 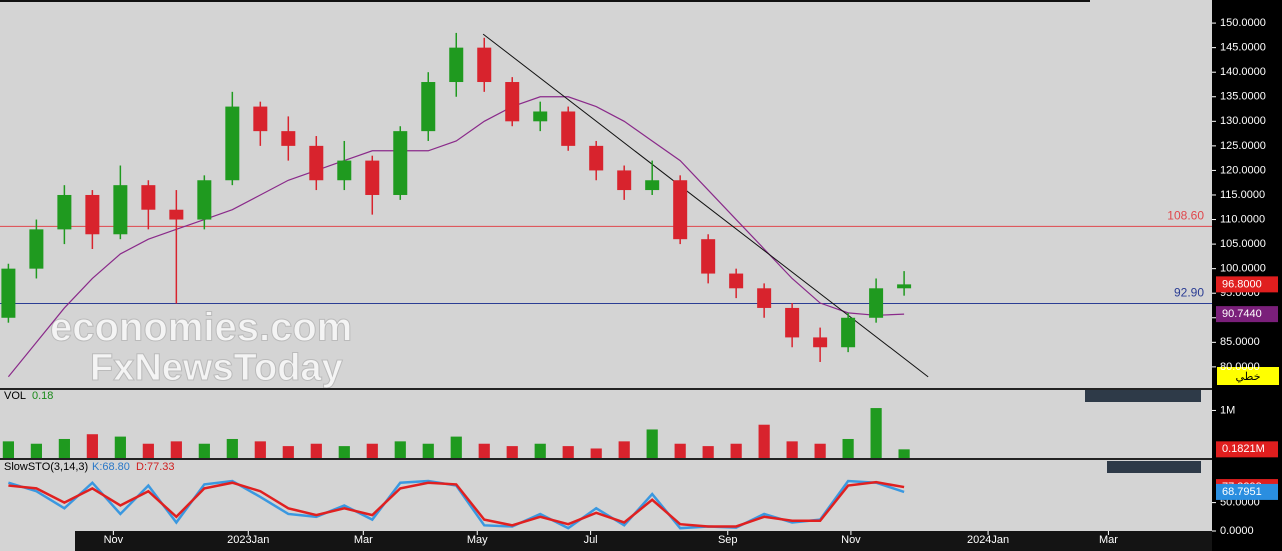 I want to click on y-tick-label: 150.0000, so click(x=1243, y=23).